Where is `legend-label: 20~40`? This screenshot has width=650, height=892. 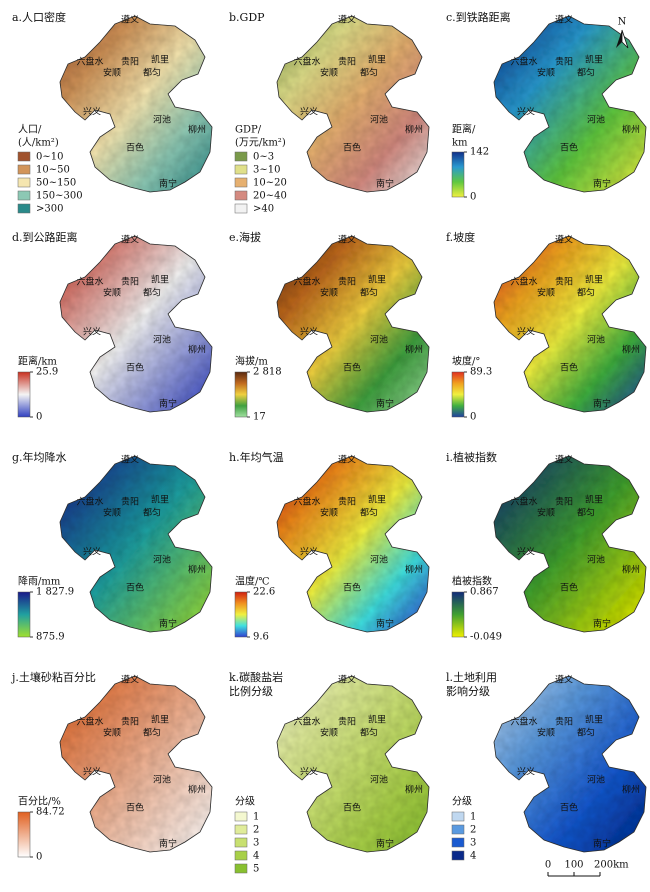
legend-label: 20~40 is located at coordinates (270, 196).